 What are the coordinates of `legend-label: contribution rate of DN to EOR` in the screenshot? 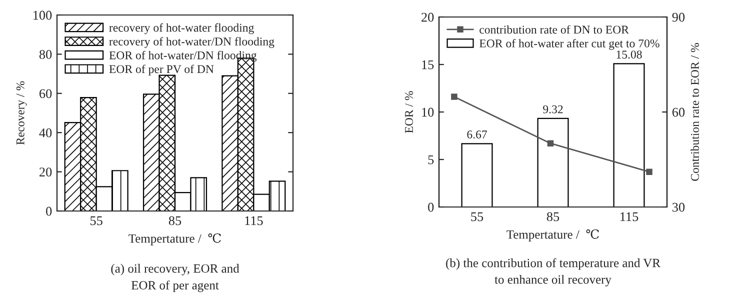 It's located at (554, 29).